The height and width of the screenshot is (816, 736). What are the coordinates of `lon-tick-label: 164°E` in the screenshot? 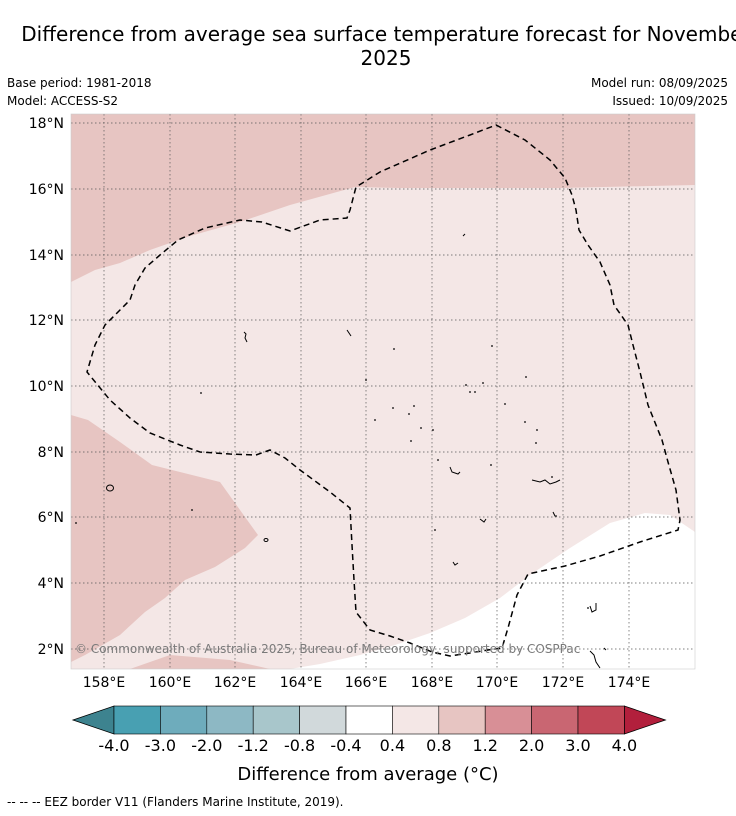 It's located at (301, 683).